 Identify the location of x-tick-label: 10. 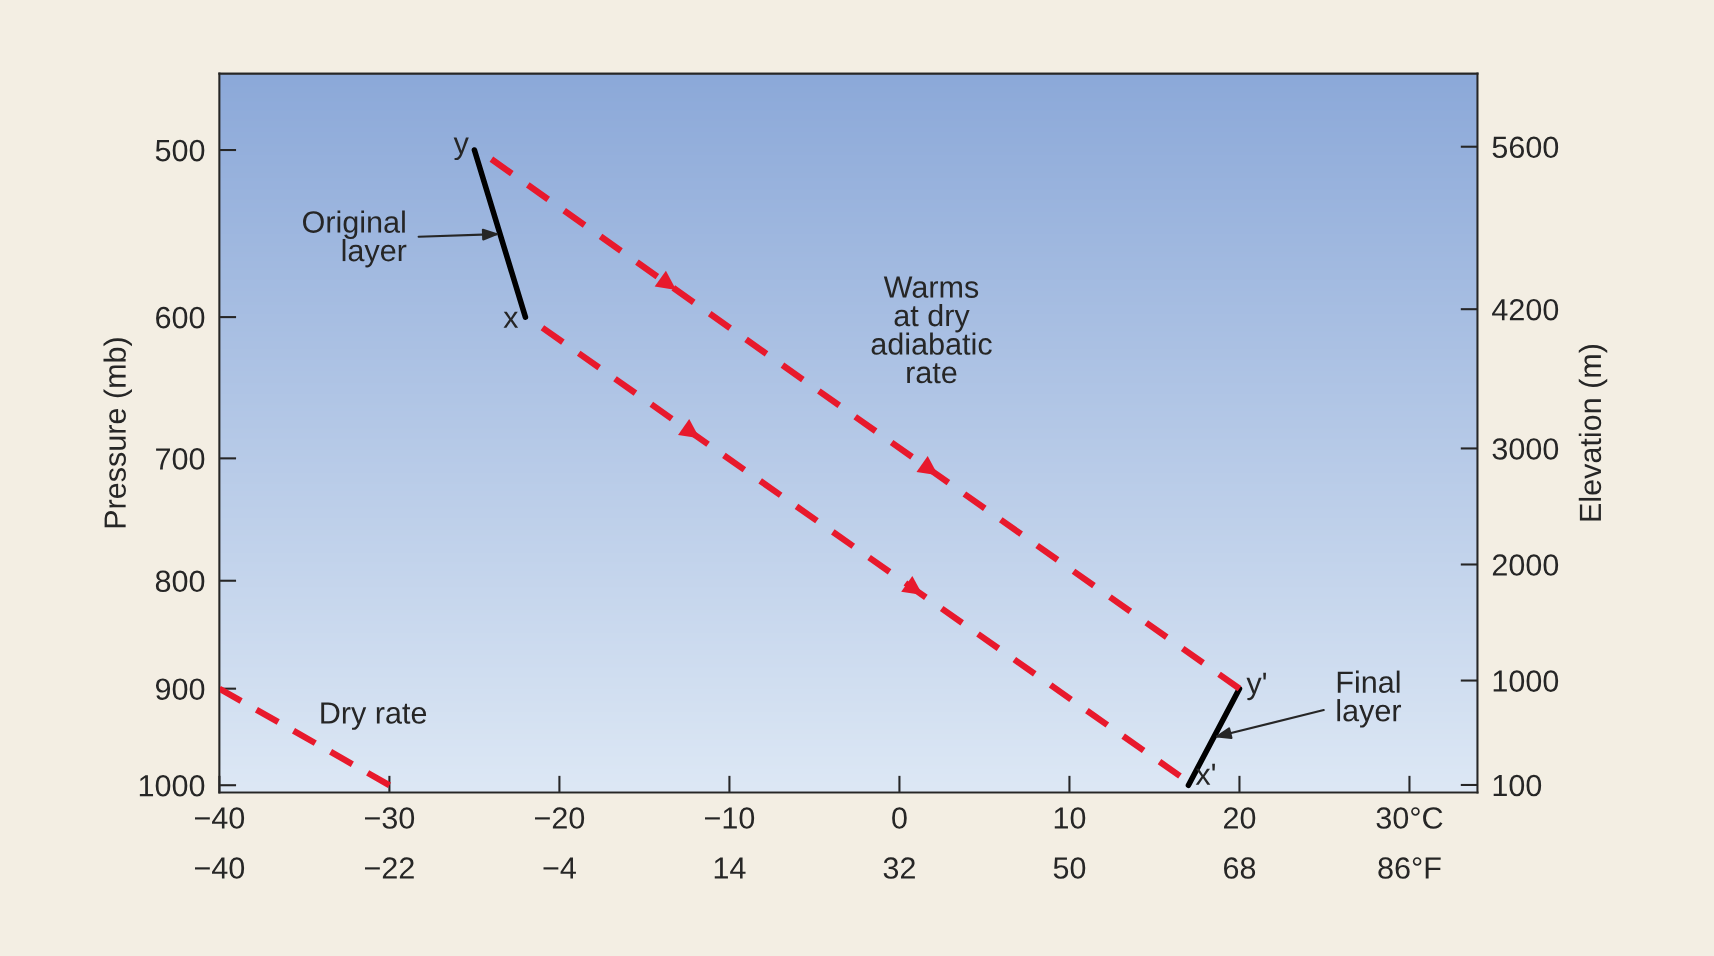
(1070, 818).